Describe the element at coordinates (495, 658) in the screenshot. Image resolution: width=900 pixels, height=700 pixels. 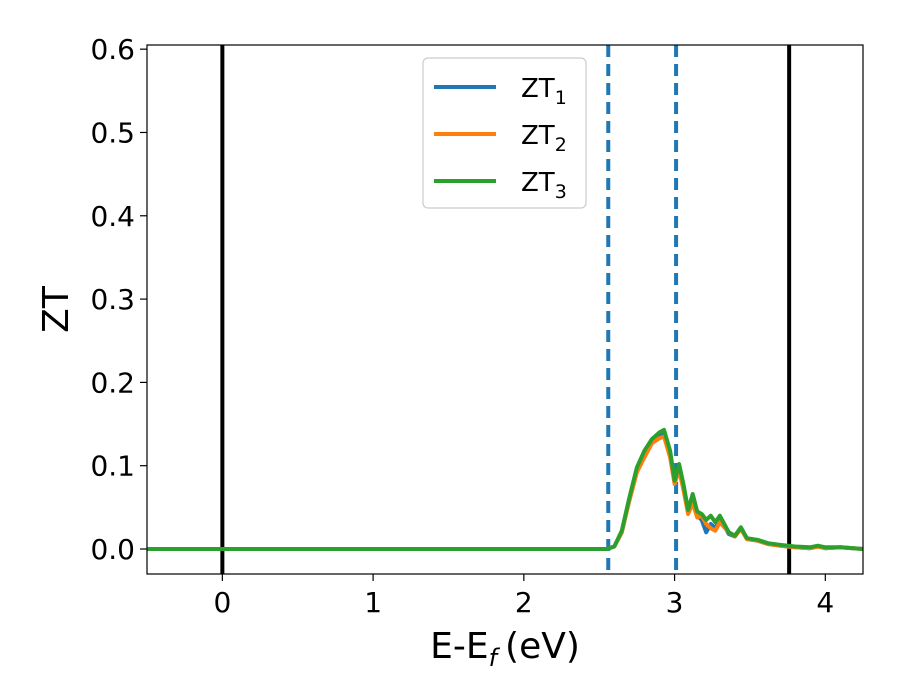
I see `x-axis-label-subscript: f` at that location.